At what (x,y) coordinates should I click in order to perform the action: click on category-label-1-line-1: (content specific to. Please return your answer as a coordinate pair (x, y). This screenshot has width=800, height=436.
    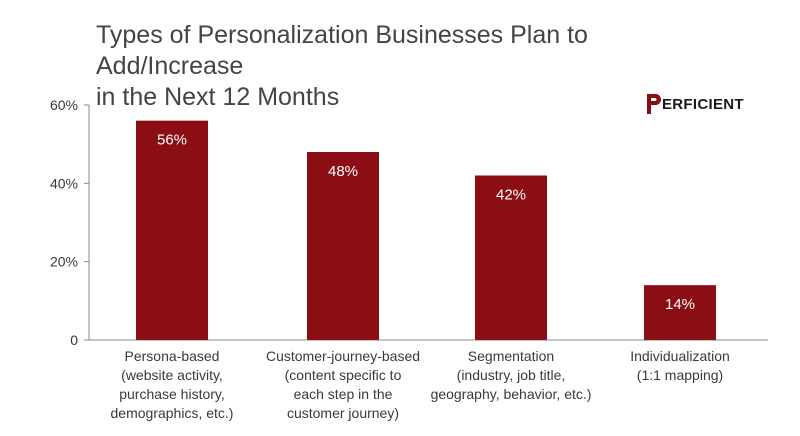
    Looking at the image, I should click on (343, 375).